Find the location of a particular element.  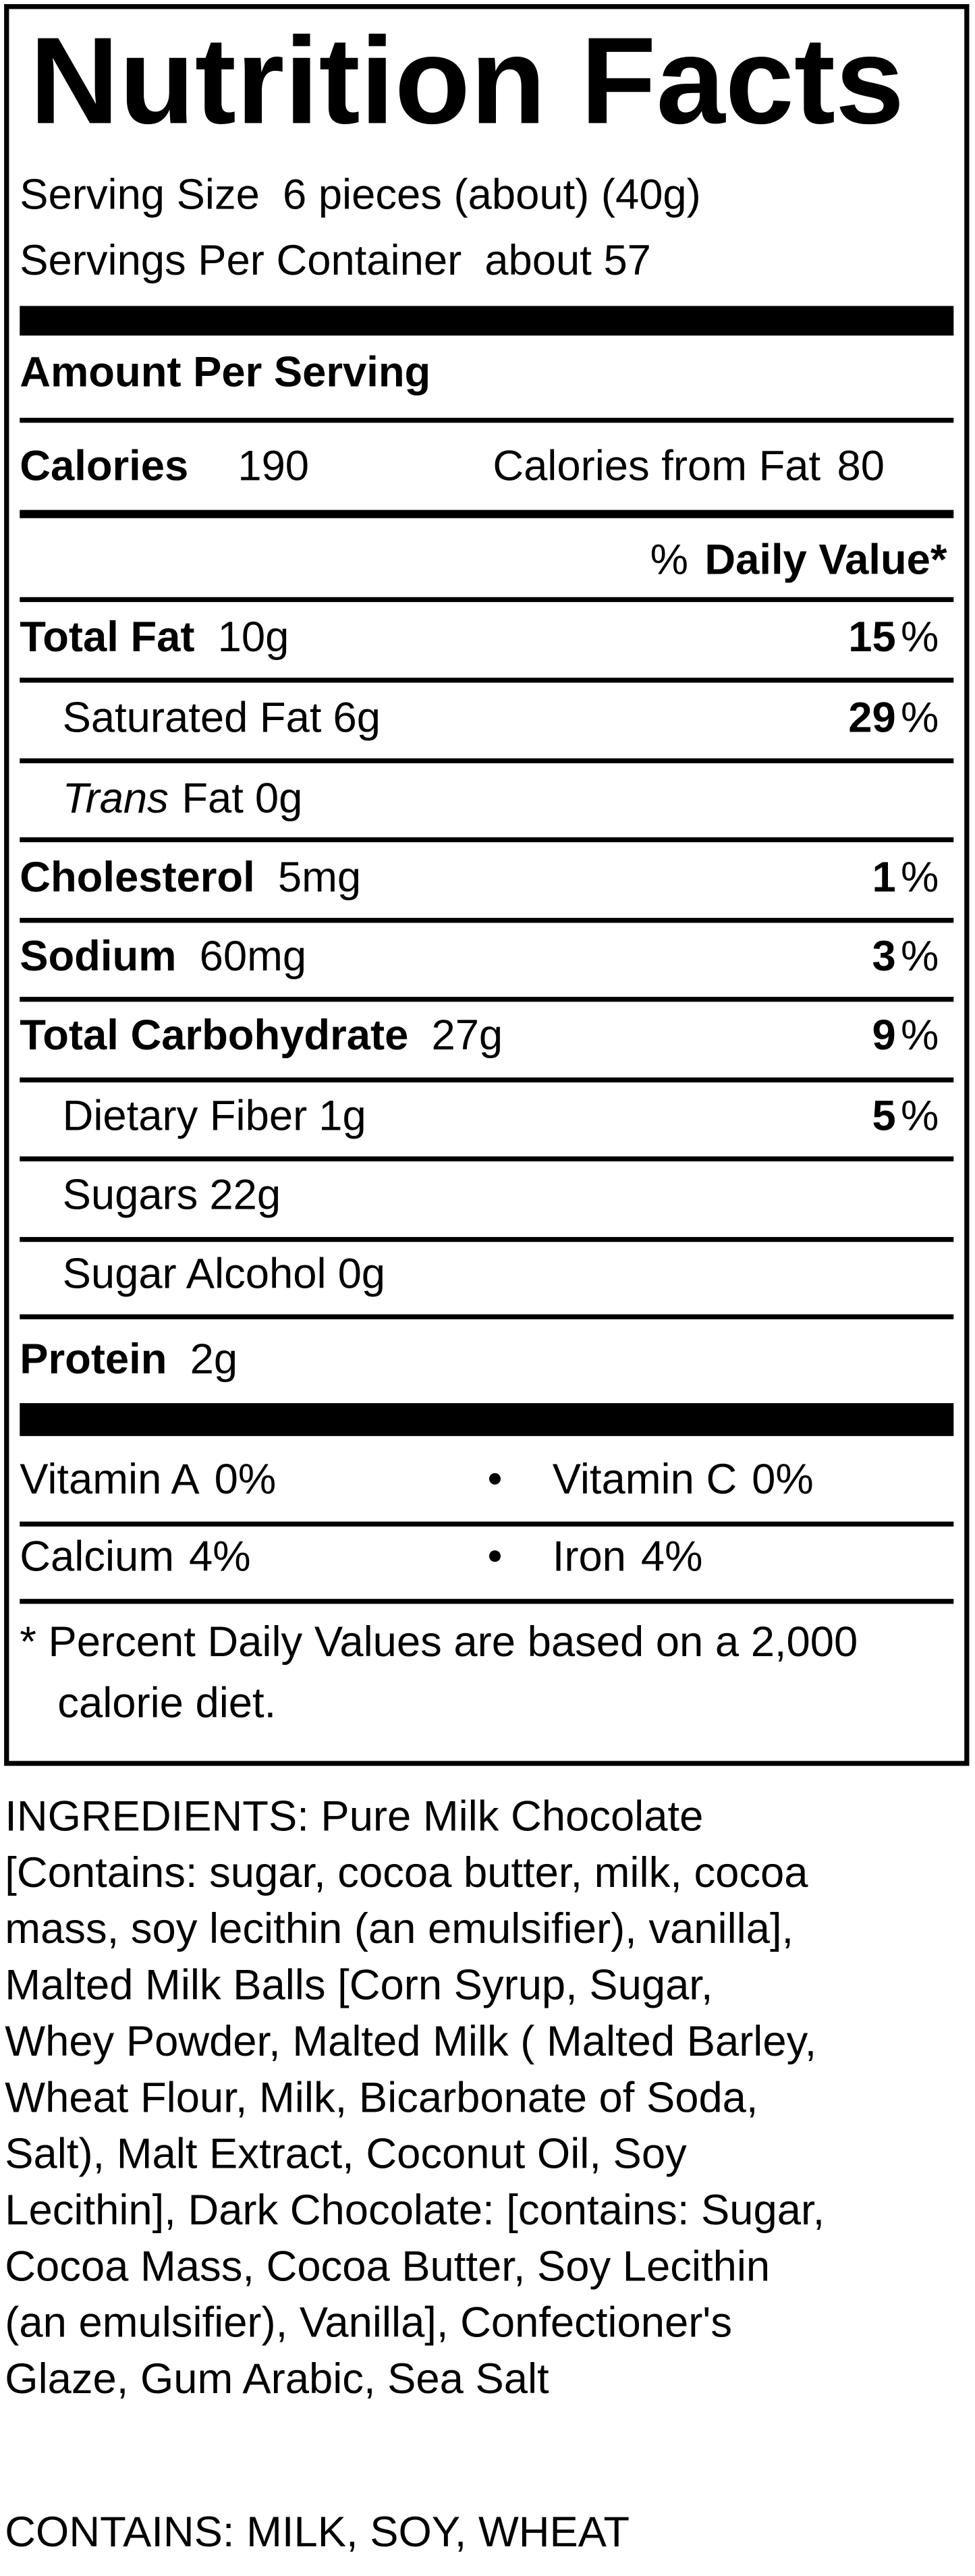

nutrient-row: Dietary Fiber 1g is located at coordinates (215, 1115).